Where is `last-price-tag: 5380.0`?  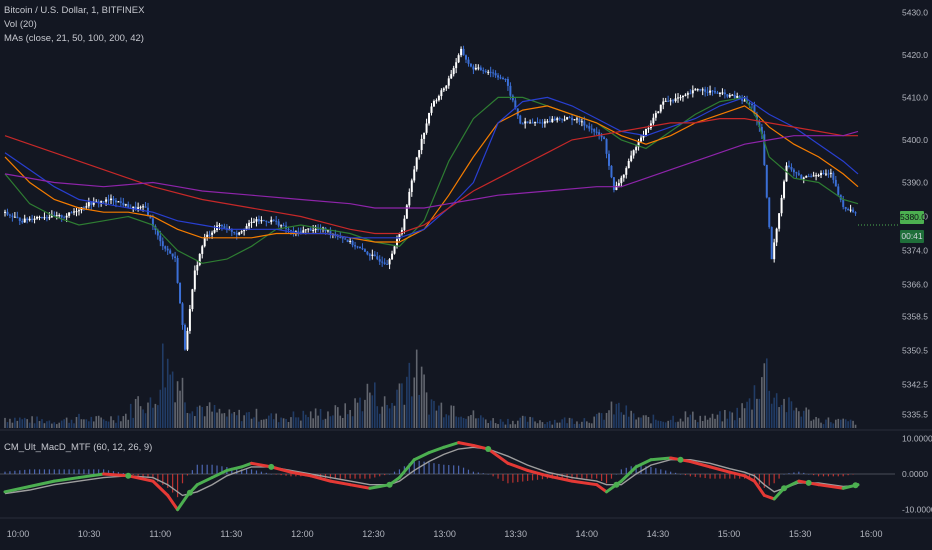 last-price-tag: 5380.0 is located at coordinates (913, 217).